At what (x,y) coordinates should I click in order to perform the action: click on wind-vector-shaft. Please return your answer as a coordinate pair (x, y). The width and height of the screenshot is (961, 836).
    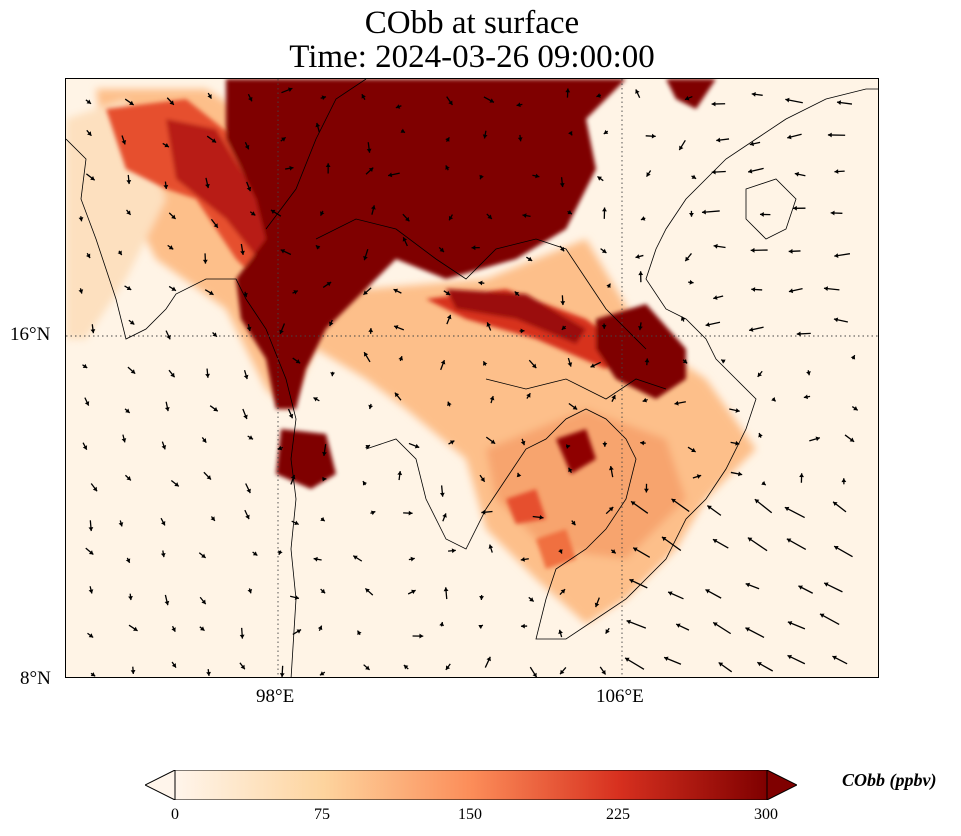
    Looking at the image, I should click on (757, 544).